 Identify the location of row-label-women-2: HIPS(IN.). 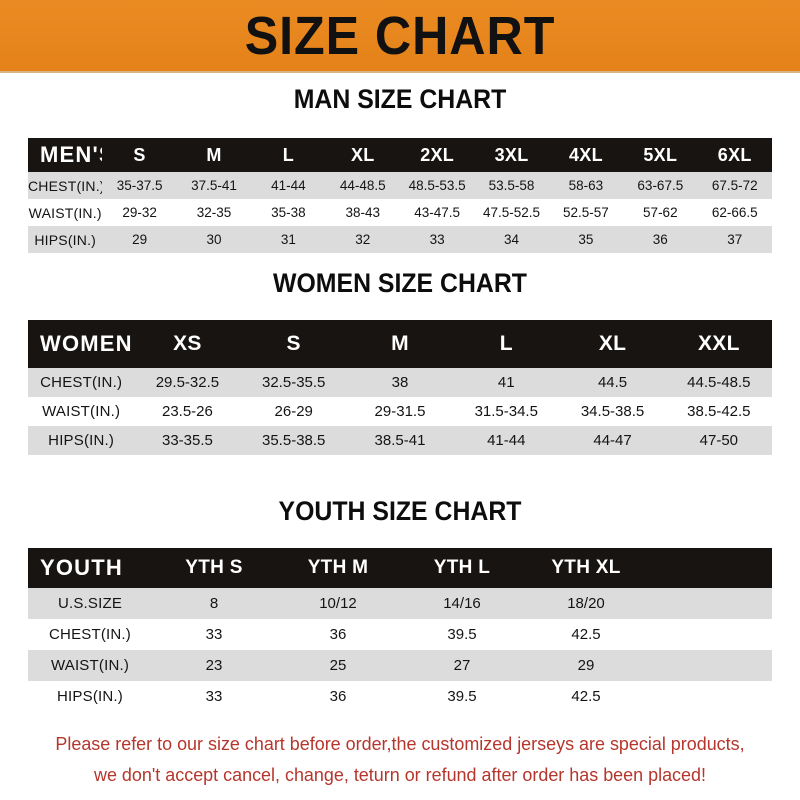
(81, 440).